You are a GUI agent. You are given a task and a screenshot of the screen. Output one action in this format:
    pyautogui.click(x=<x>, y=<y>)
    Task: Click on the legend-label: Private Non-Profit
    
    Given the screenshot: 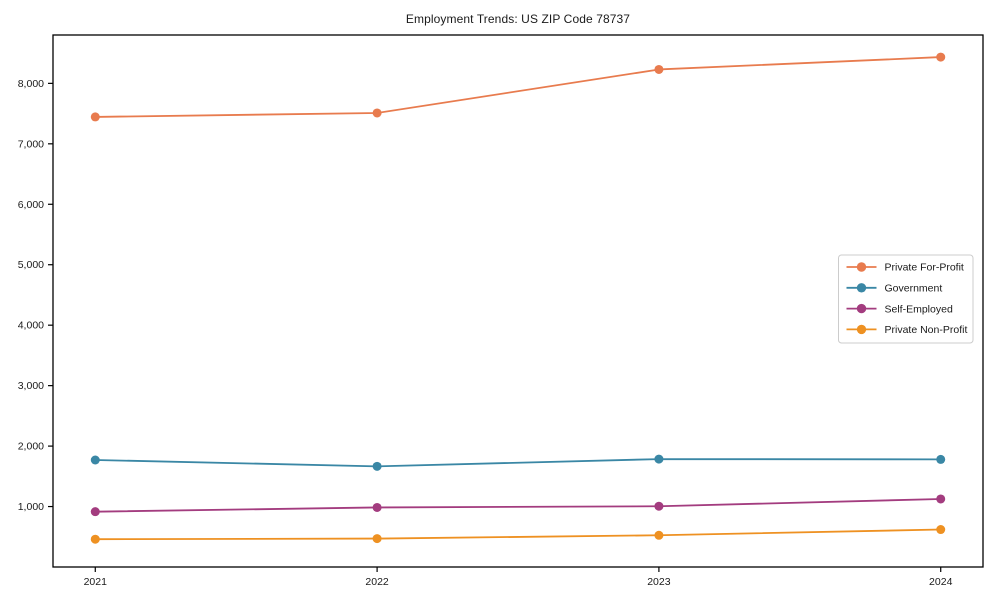 What is the action you would take?
    pyautogui.click(x=926, y=330)
    